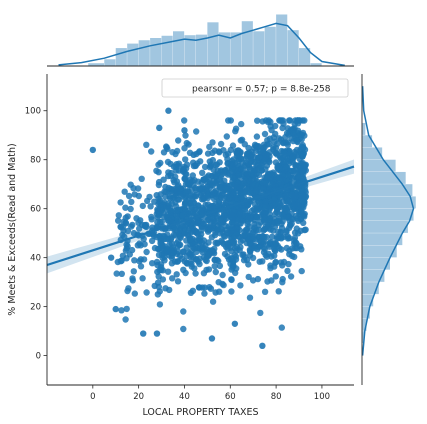 Image resolution: width=427 pixels, height=424 pixels. I want to click on legend: pearsonr = 0.57; p = 8.8e-258, so click(255, 88).